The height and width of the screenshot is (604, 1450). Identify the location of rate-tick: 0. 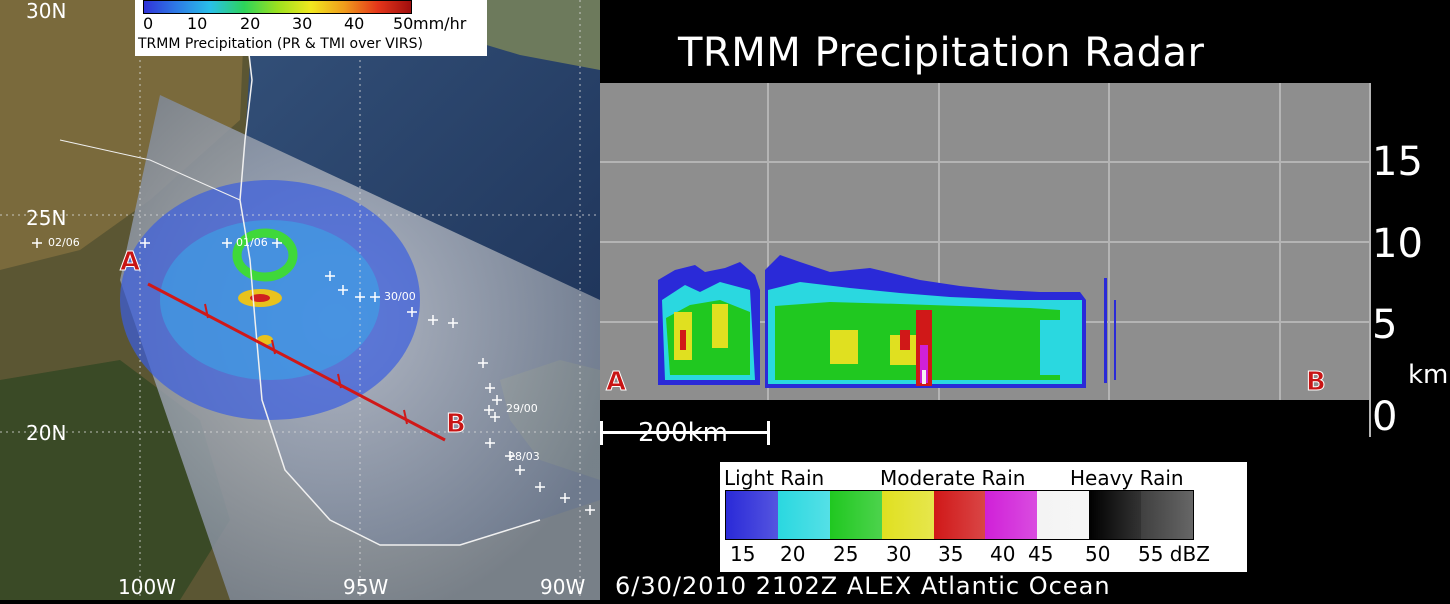
(148, 23).